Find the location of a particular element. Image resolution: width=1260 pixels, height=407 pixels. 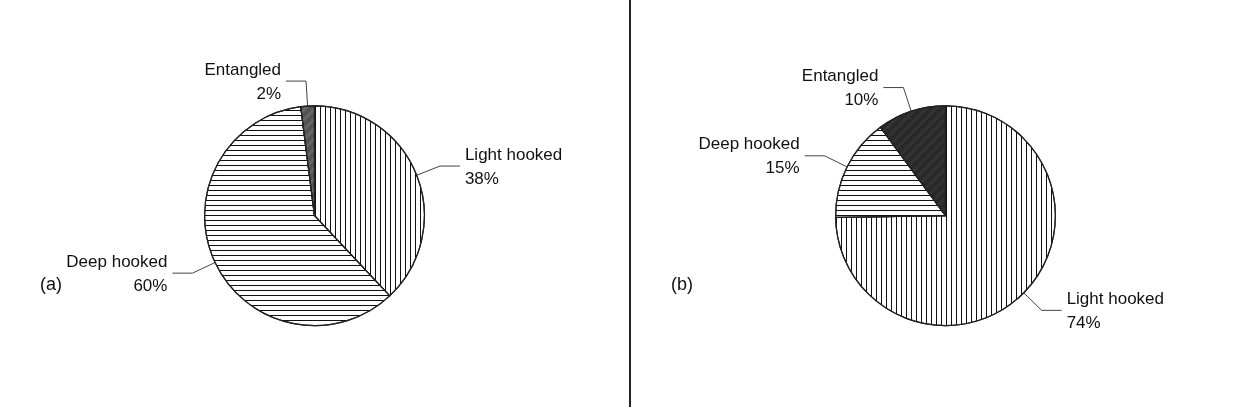

text: (b) is located at coordinates (682, 284).